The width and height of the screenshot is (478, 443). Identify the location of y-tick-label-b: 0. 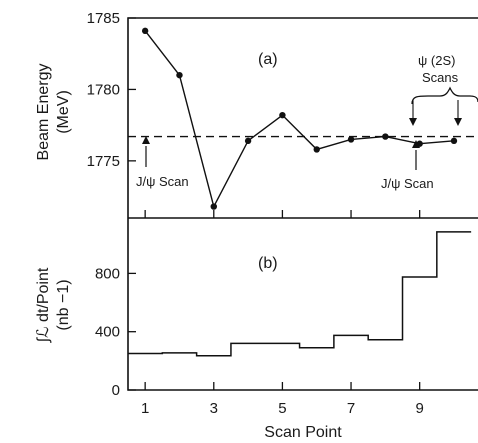
(116, 390).